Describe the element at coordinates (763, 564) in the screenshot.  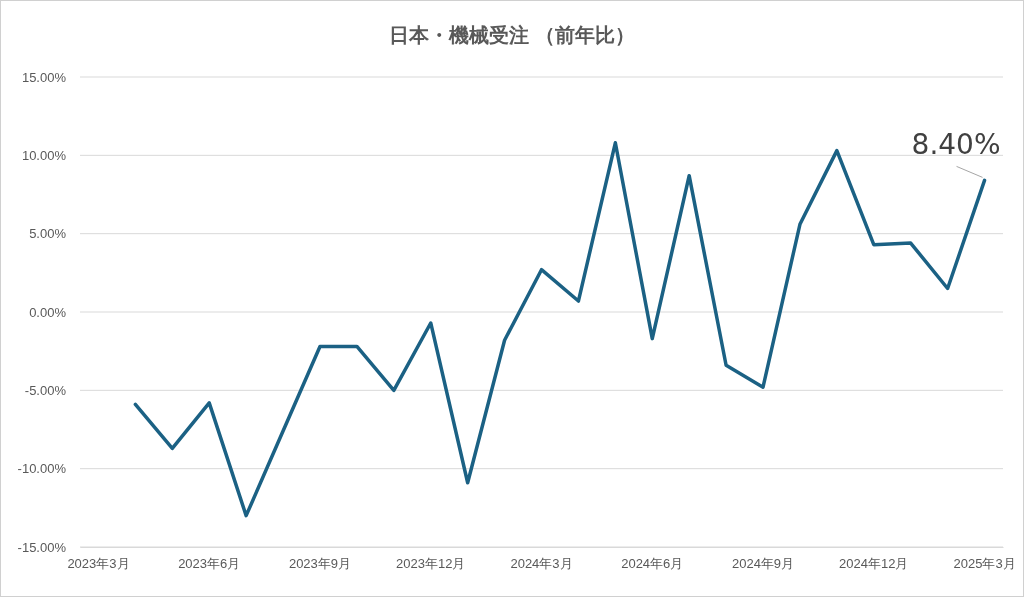
I see `x-tick-label: 2024年9月` at that location.